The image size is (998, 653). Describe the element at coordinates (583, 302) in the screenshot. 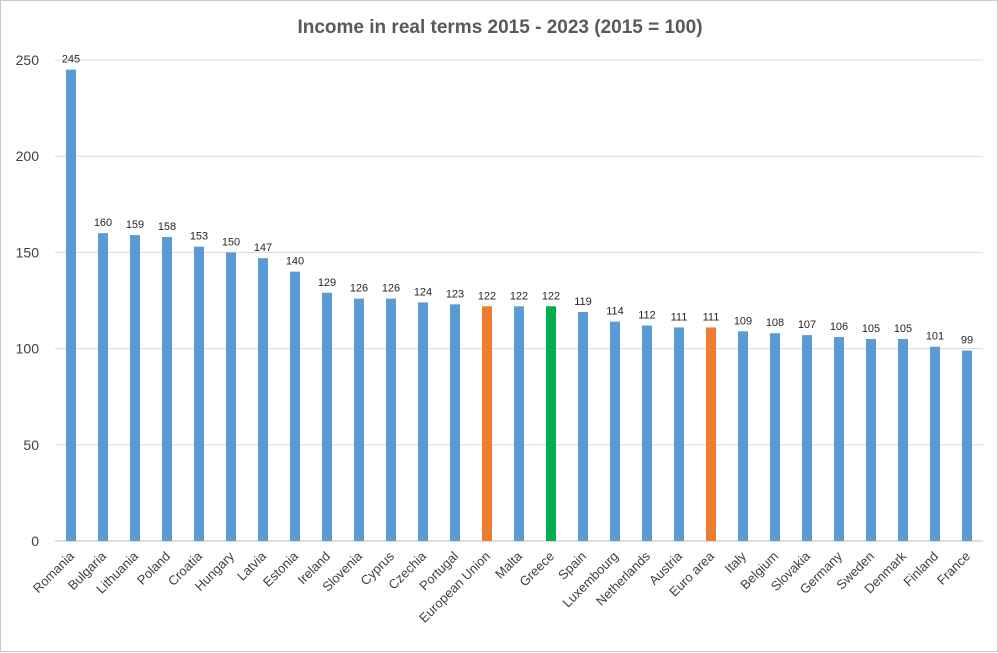

I see `data-label: 119` at that location.